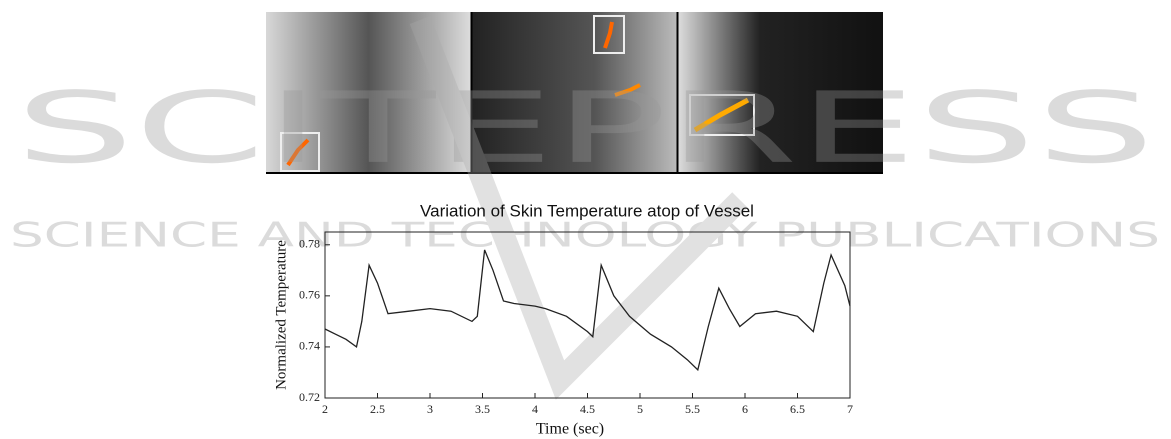  Describe the element at coordinates (309, 346) in the screenshot. I see `y-tick-label: 0.74` at that location.